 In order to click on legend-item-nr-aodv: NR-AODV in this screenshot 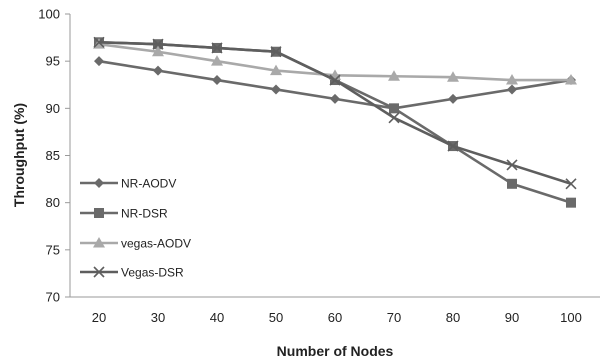, I will do `click(128, 184)`.